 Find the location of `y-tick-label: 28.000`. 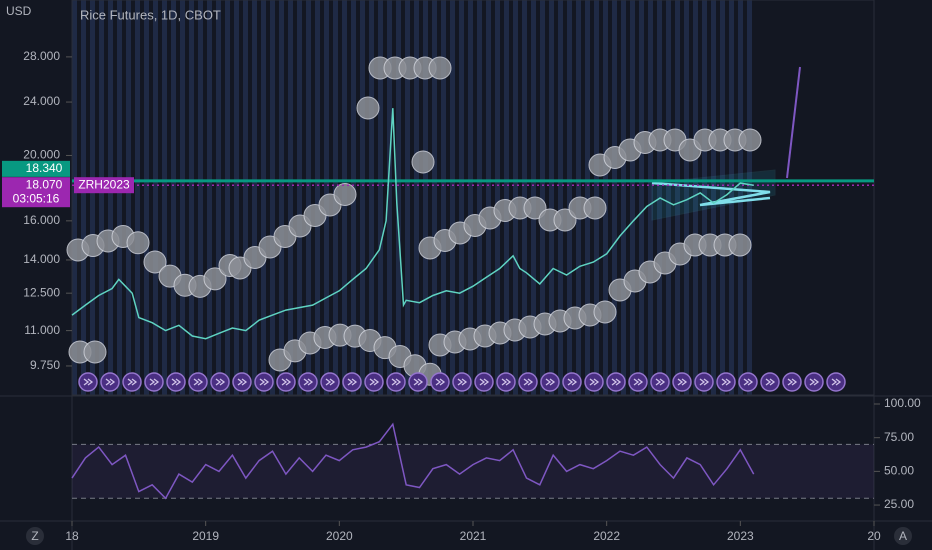

y-tick-label: 28.000 is located at coordinates (41, 56).